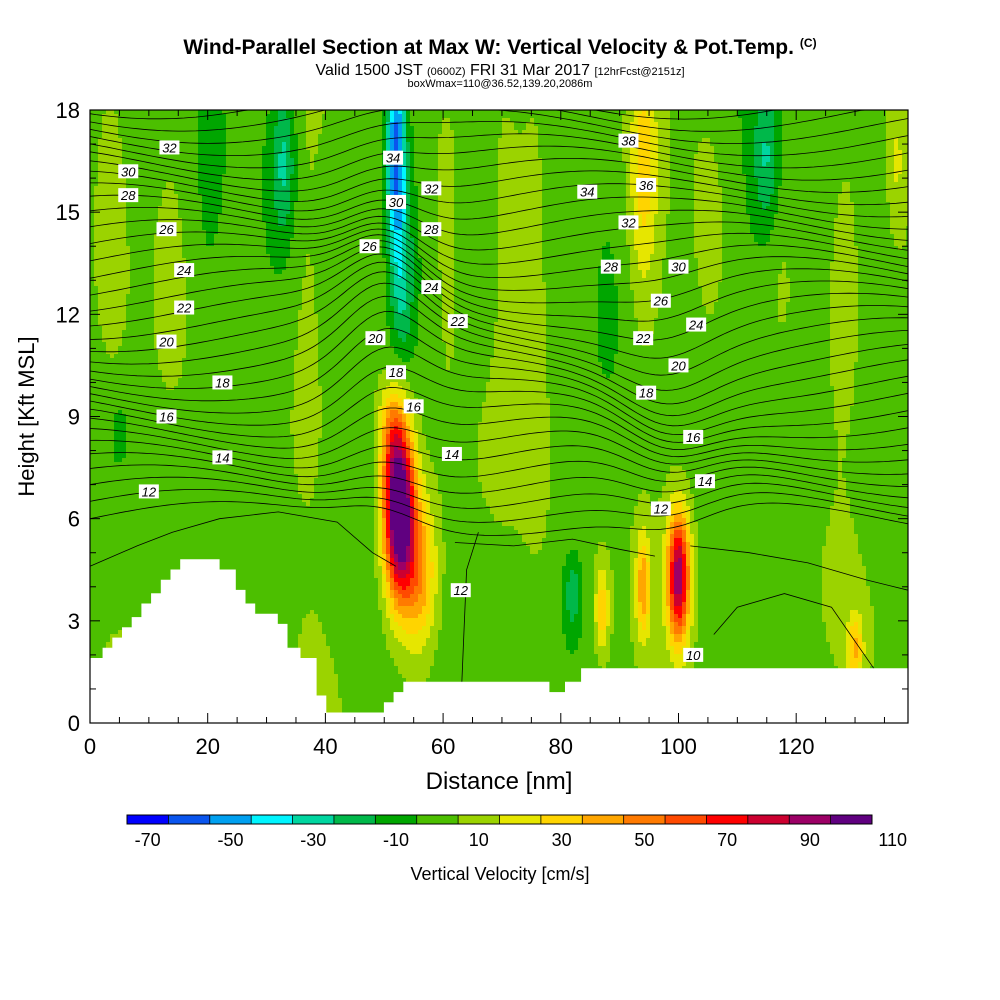  What do you see at coordinates (325, 746) in the screenshot?
I see `x-tick-label: 40` at bounding box center [325, 746].